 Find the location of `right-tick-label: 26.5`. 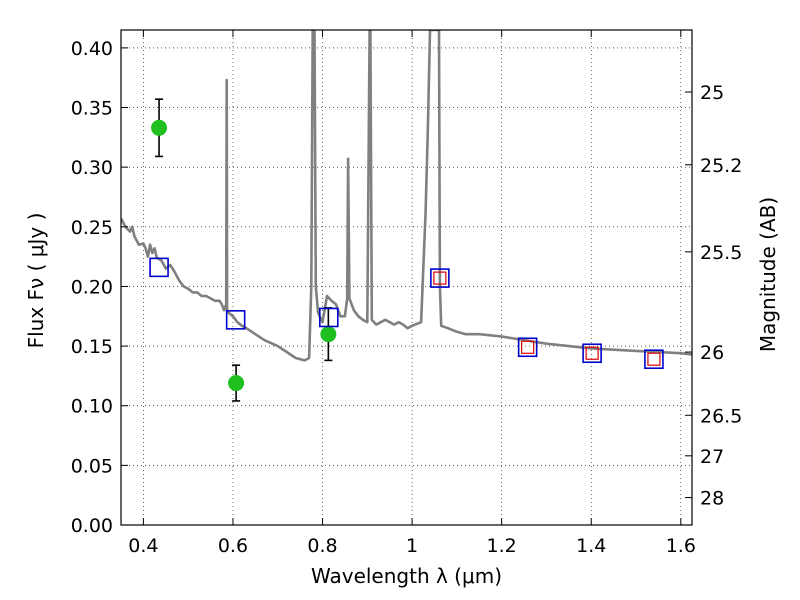

right-tick-label: 26.5 is located at coordinates (721, 416).